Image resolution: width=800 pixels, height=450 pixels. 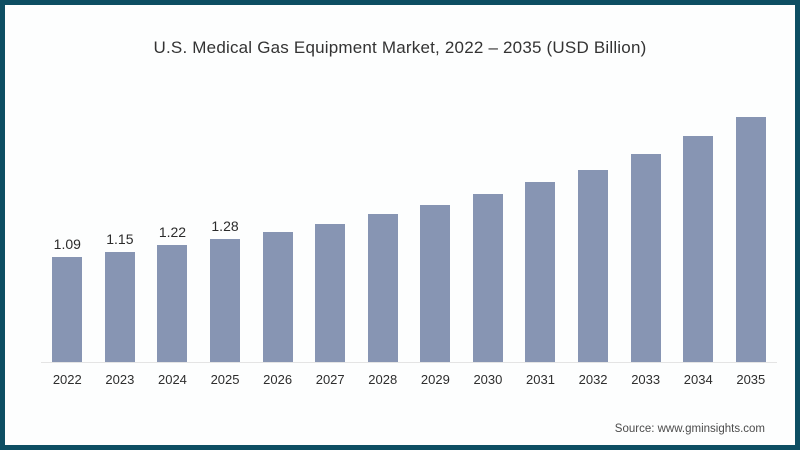 What do you see at coordinates (383, 379) in the screenshot?
I see `x-tick-label: 2028` at bounding box center [383, 379].